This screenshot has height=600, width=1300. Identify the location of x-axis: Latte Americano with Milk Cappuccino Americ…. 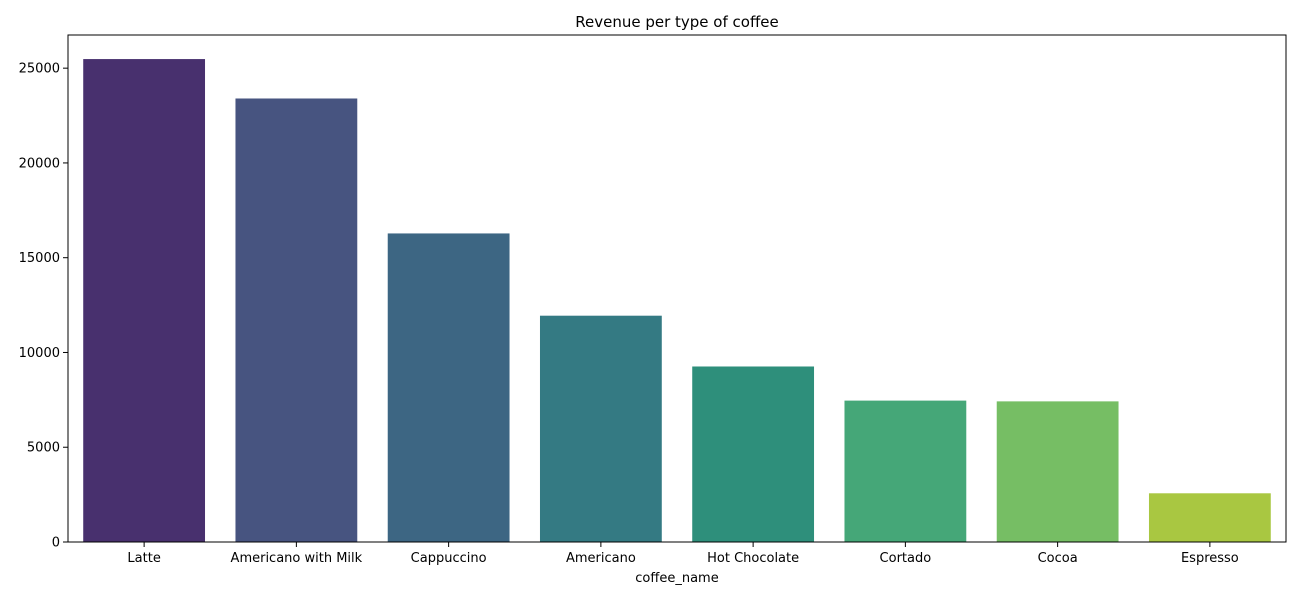
(683, 554).